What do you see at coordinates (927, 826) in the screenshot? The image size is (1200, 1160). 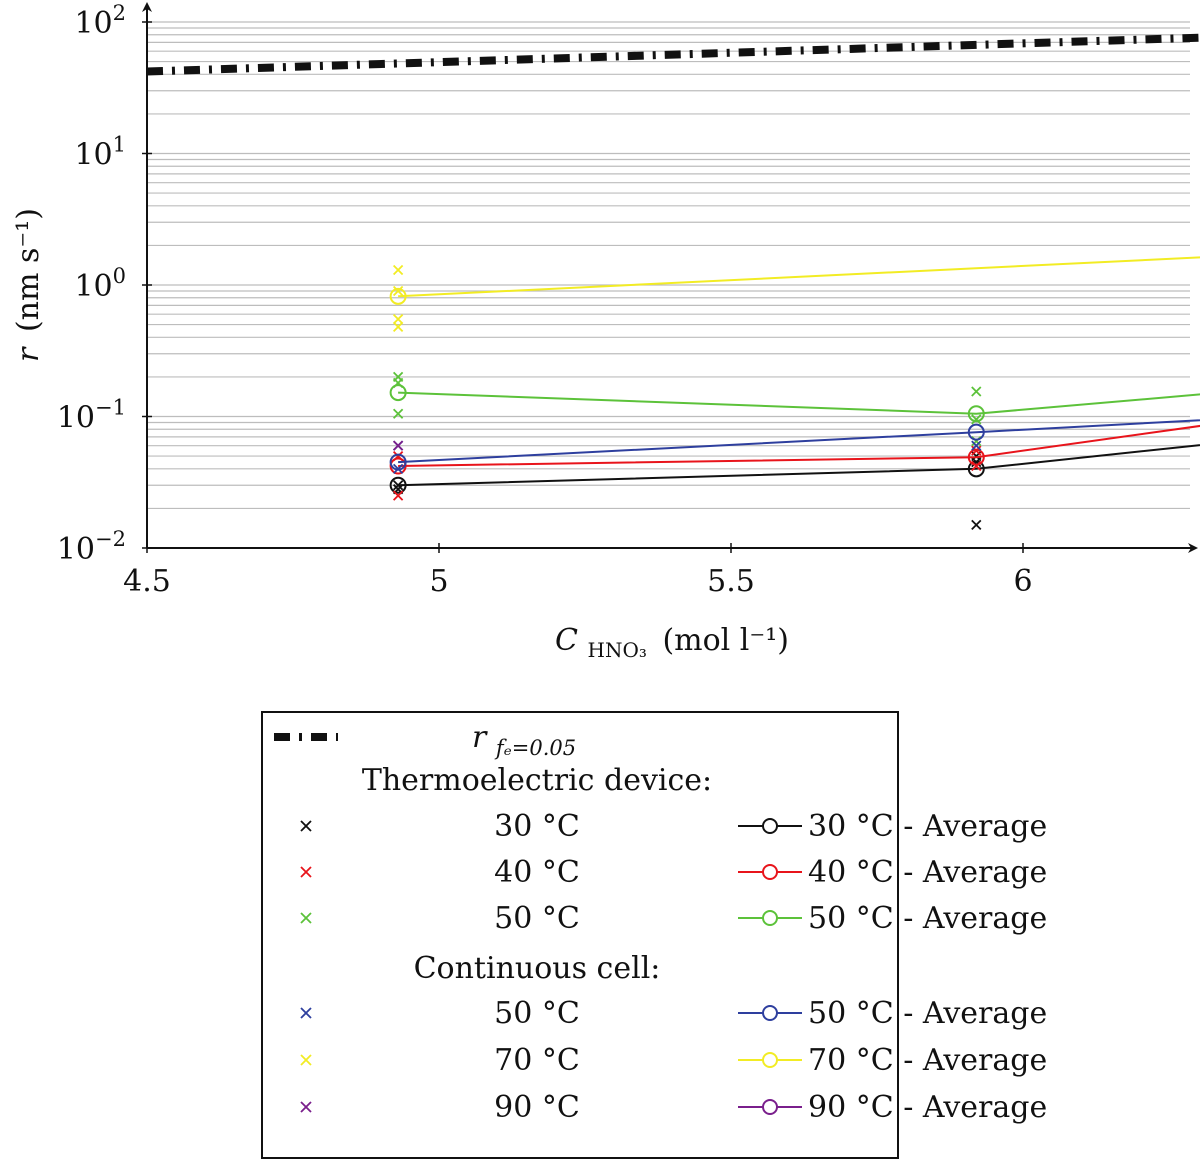 I see `legend-average-label: 30 °C - Average` at bounding box center [927, 826].